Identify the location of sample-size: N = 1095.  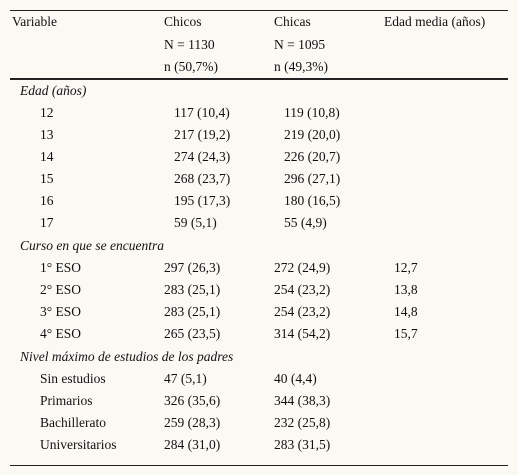
(300, 44).